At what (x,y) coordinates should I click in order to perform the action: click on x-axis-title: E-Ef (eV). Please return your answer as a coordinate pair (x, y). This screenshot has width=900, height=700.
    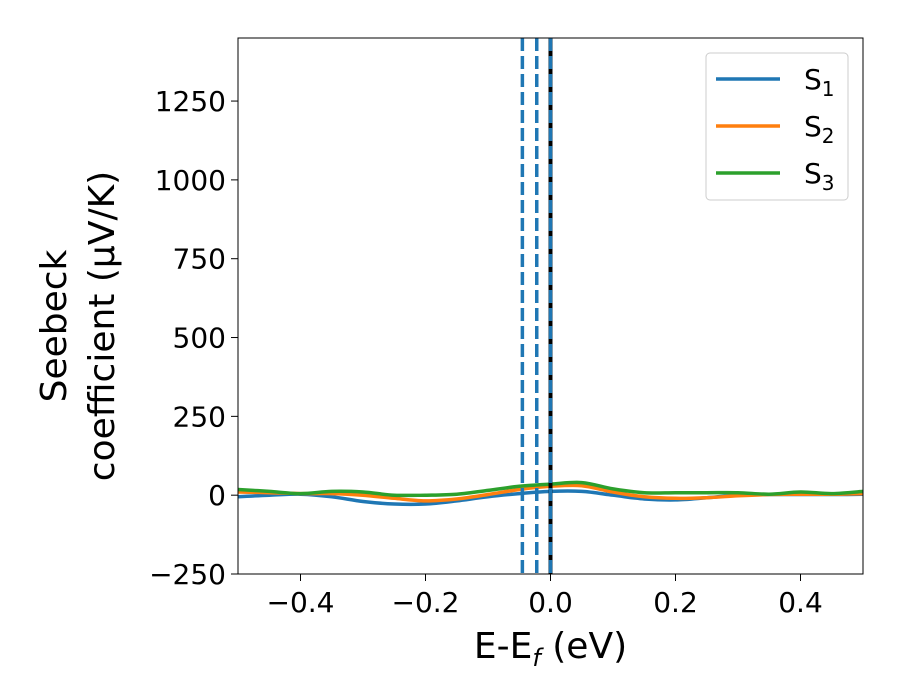
    Looking at the image, I should click on (550, 649).